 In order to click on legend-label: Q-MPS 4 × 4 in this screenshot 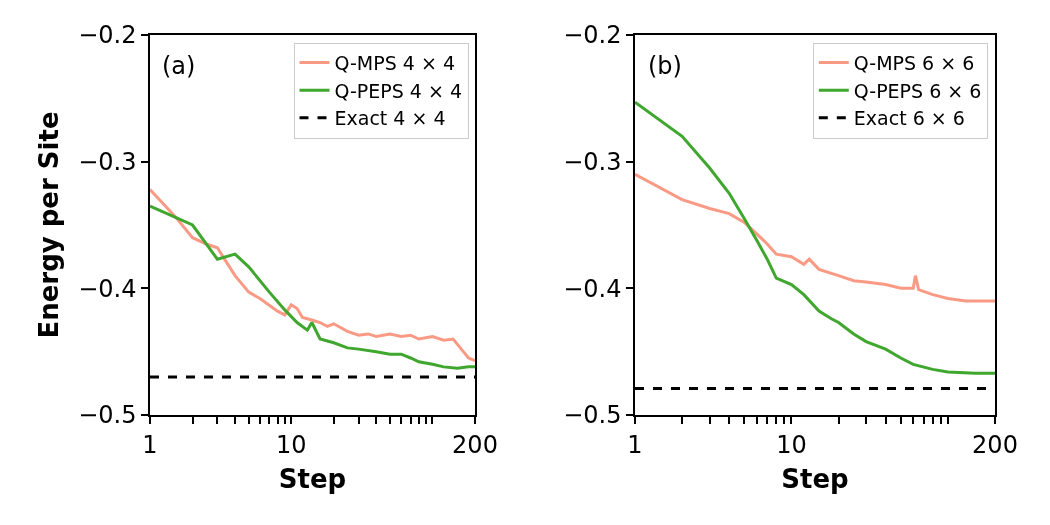, I will do `click(394, 62)`.